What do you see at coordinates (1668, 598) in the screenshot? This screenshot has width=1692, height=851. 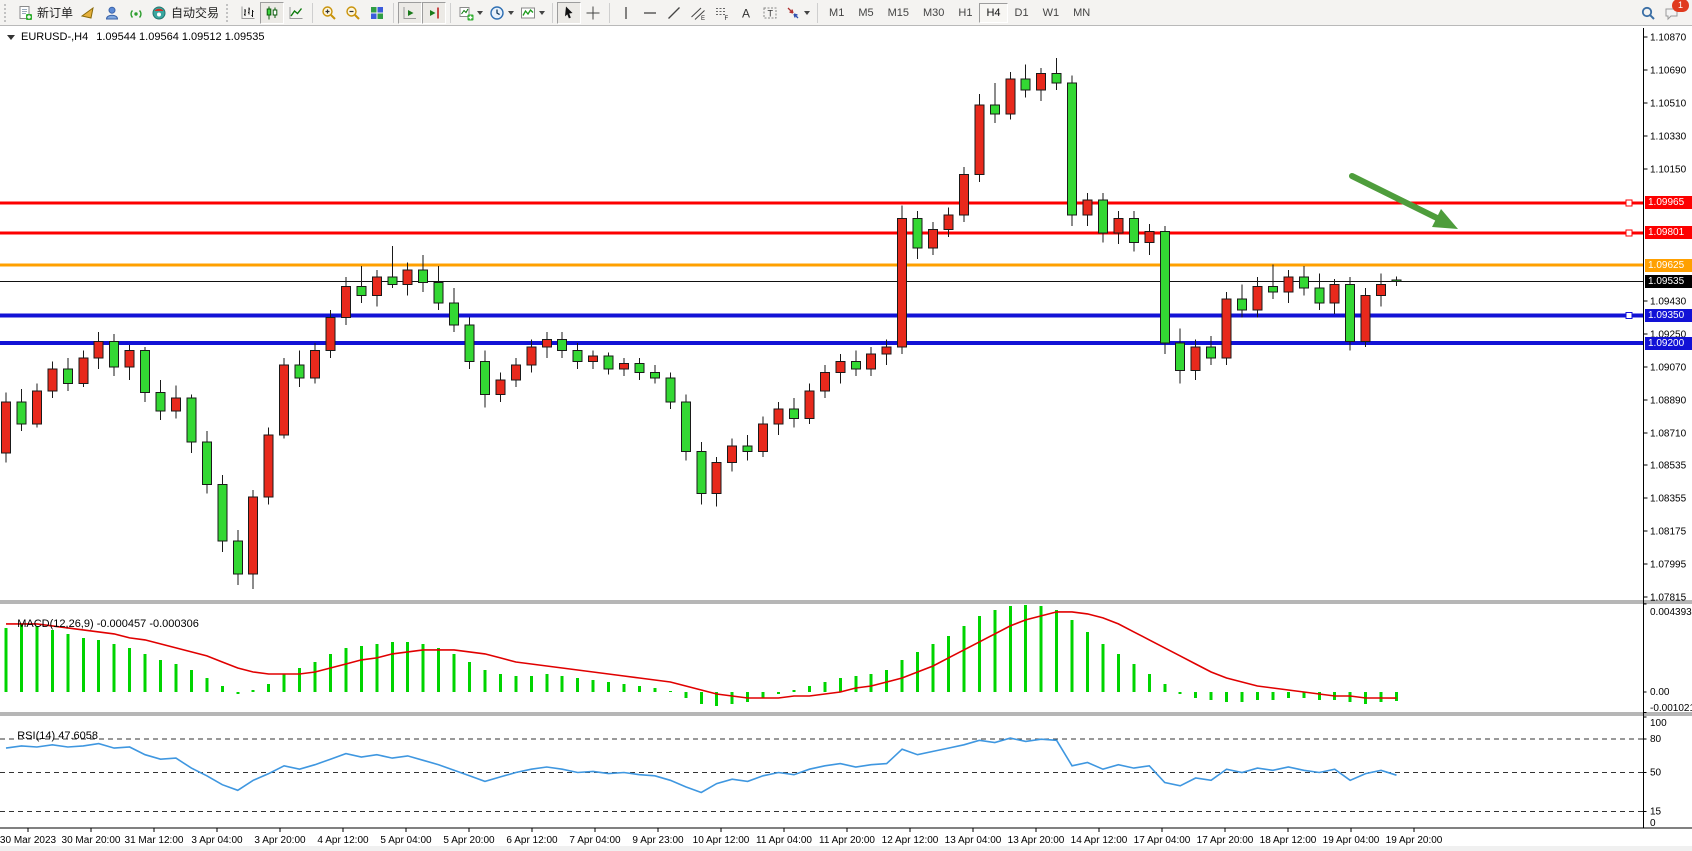 I see `svg-text: 1.07815` at bounding box center [1668, 598].